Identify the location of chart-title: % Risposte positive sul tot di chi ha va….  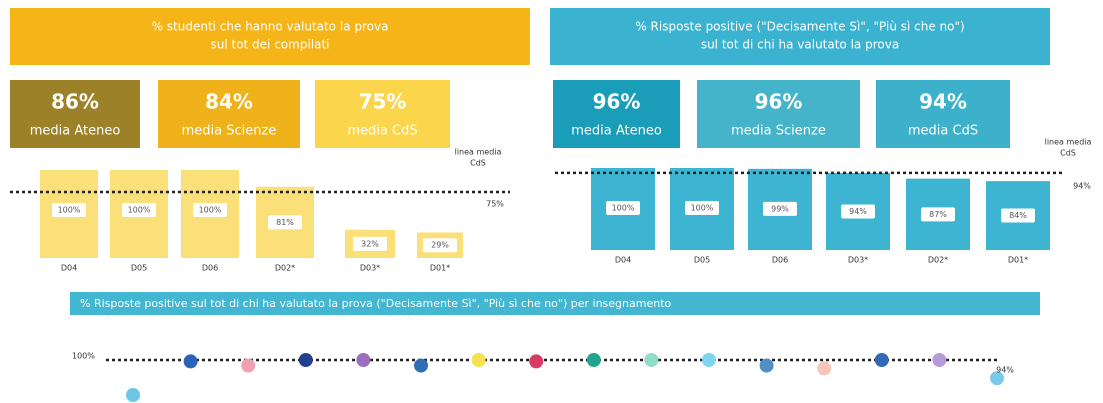
(376, 303).